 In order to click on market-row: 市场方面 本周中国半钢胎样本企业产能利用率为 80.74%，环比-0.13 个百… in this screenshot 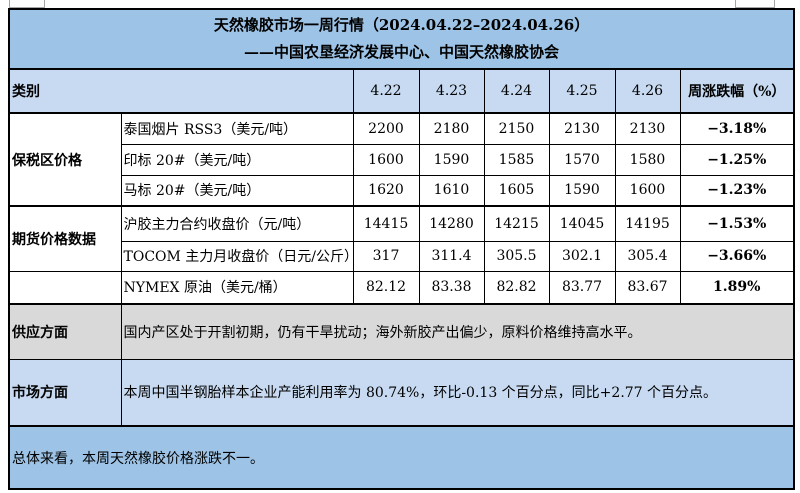, I will do `click(401, 392)`.